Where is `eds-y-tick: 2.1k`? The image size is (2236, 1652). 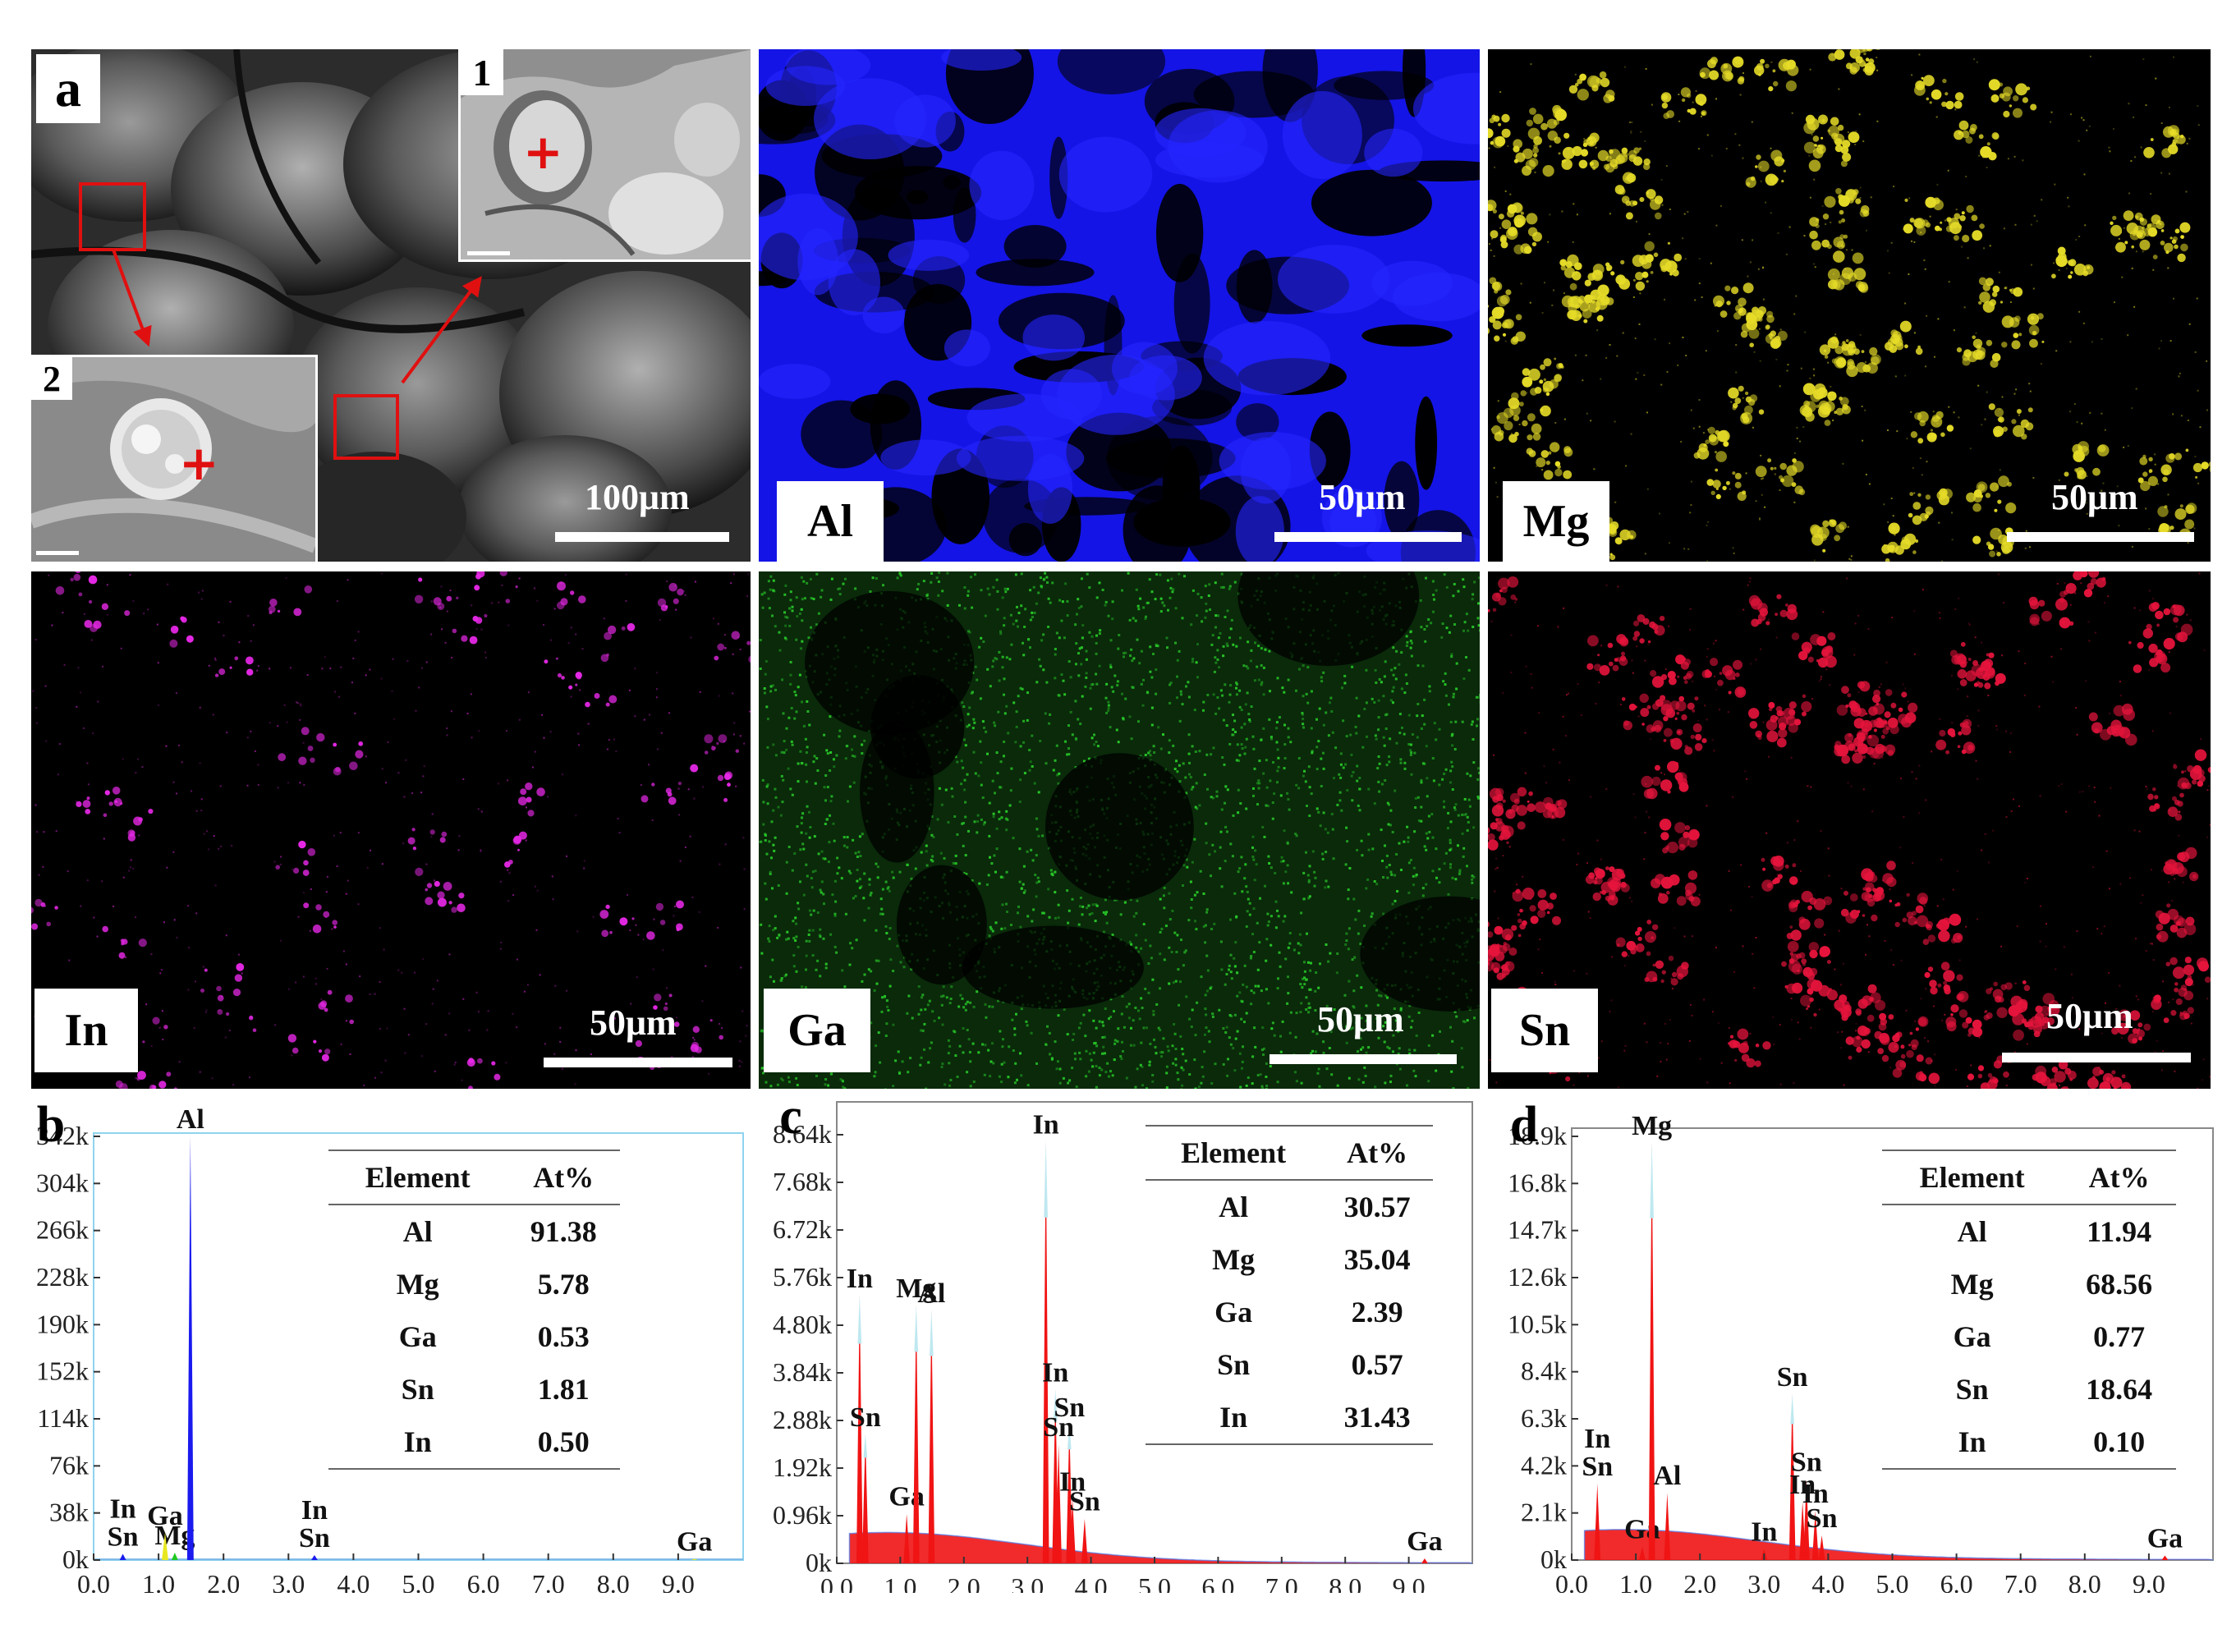 eds-y-tick: 2.1k is located at coordinates (1544, 1513).